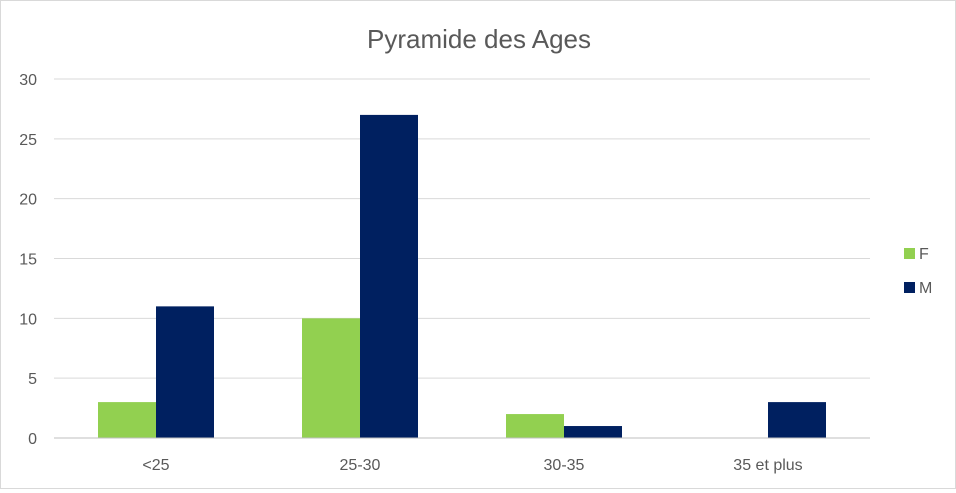 The height and width of the screenshot is (493, 956). I want to click on legend-swatch-m, so click(909, 287).